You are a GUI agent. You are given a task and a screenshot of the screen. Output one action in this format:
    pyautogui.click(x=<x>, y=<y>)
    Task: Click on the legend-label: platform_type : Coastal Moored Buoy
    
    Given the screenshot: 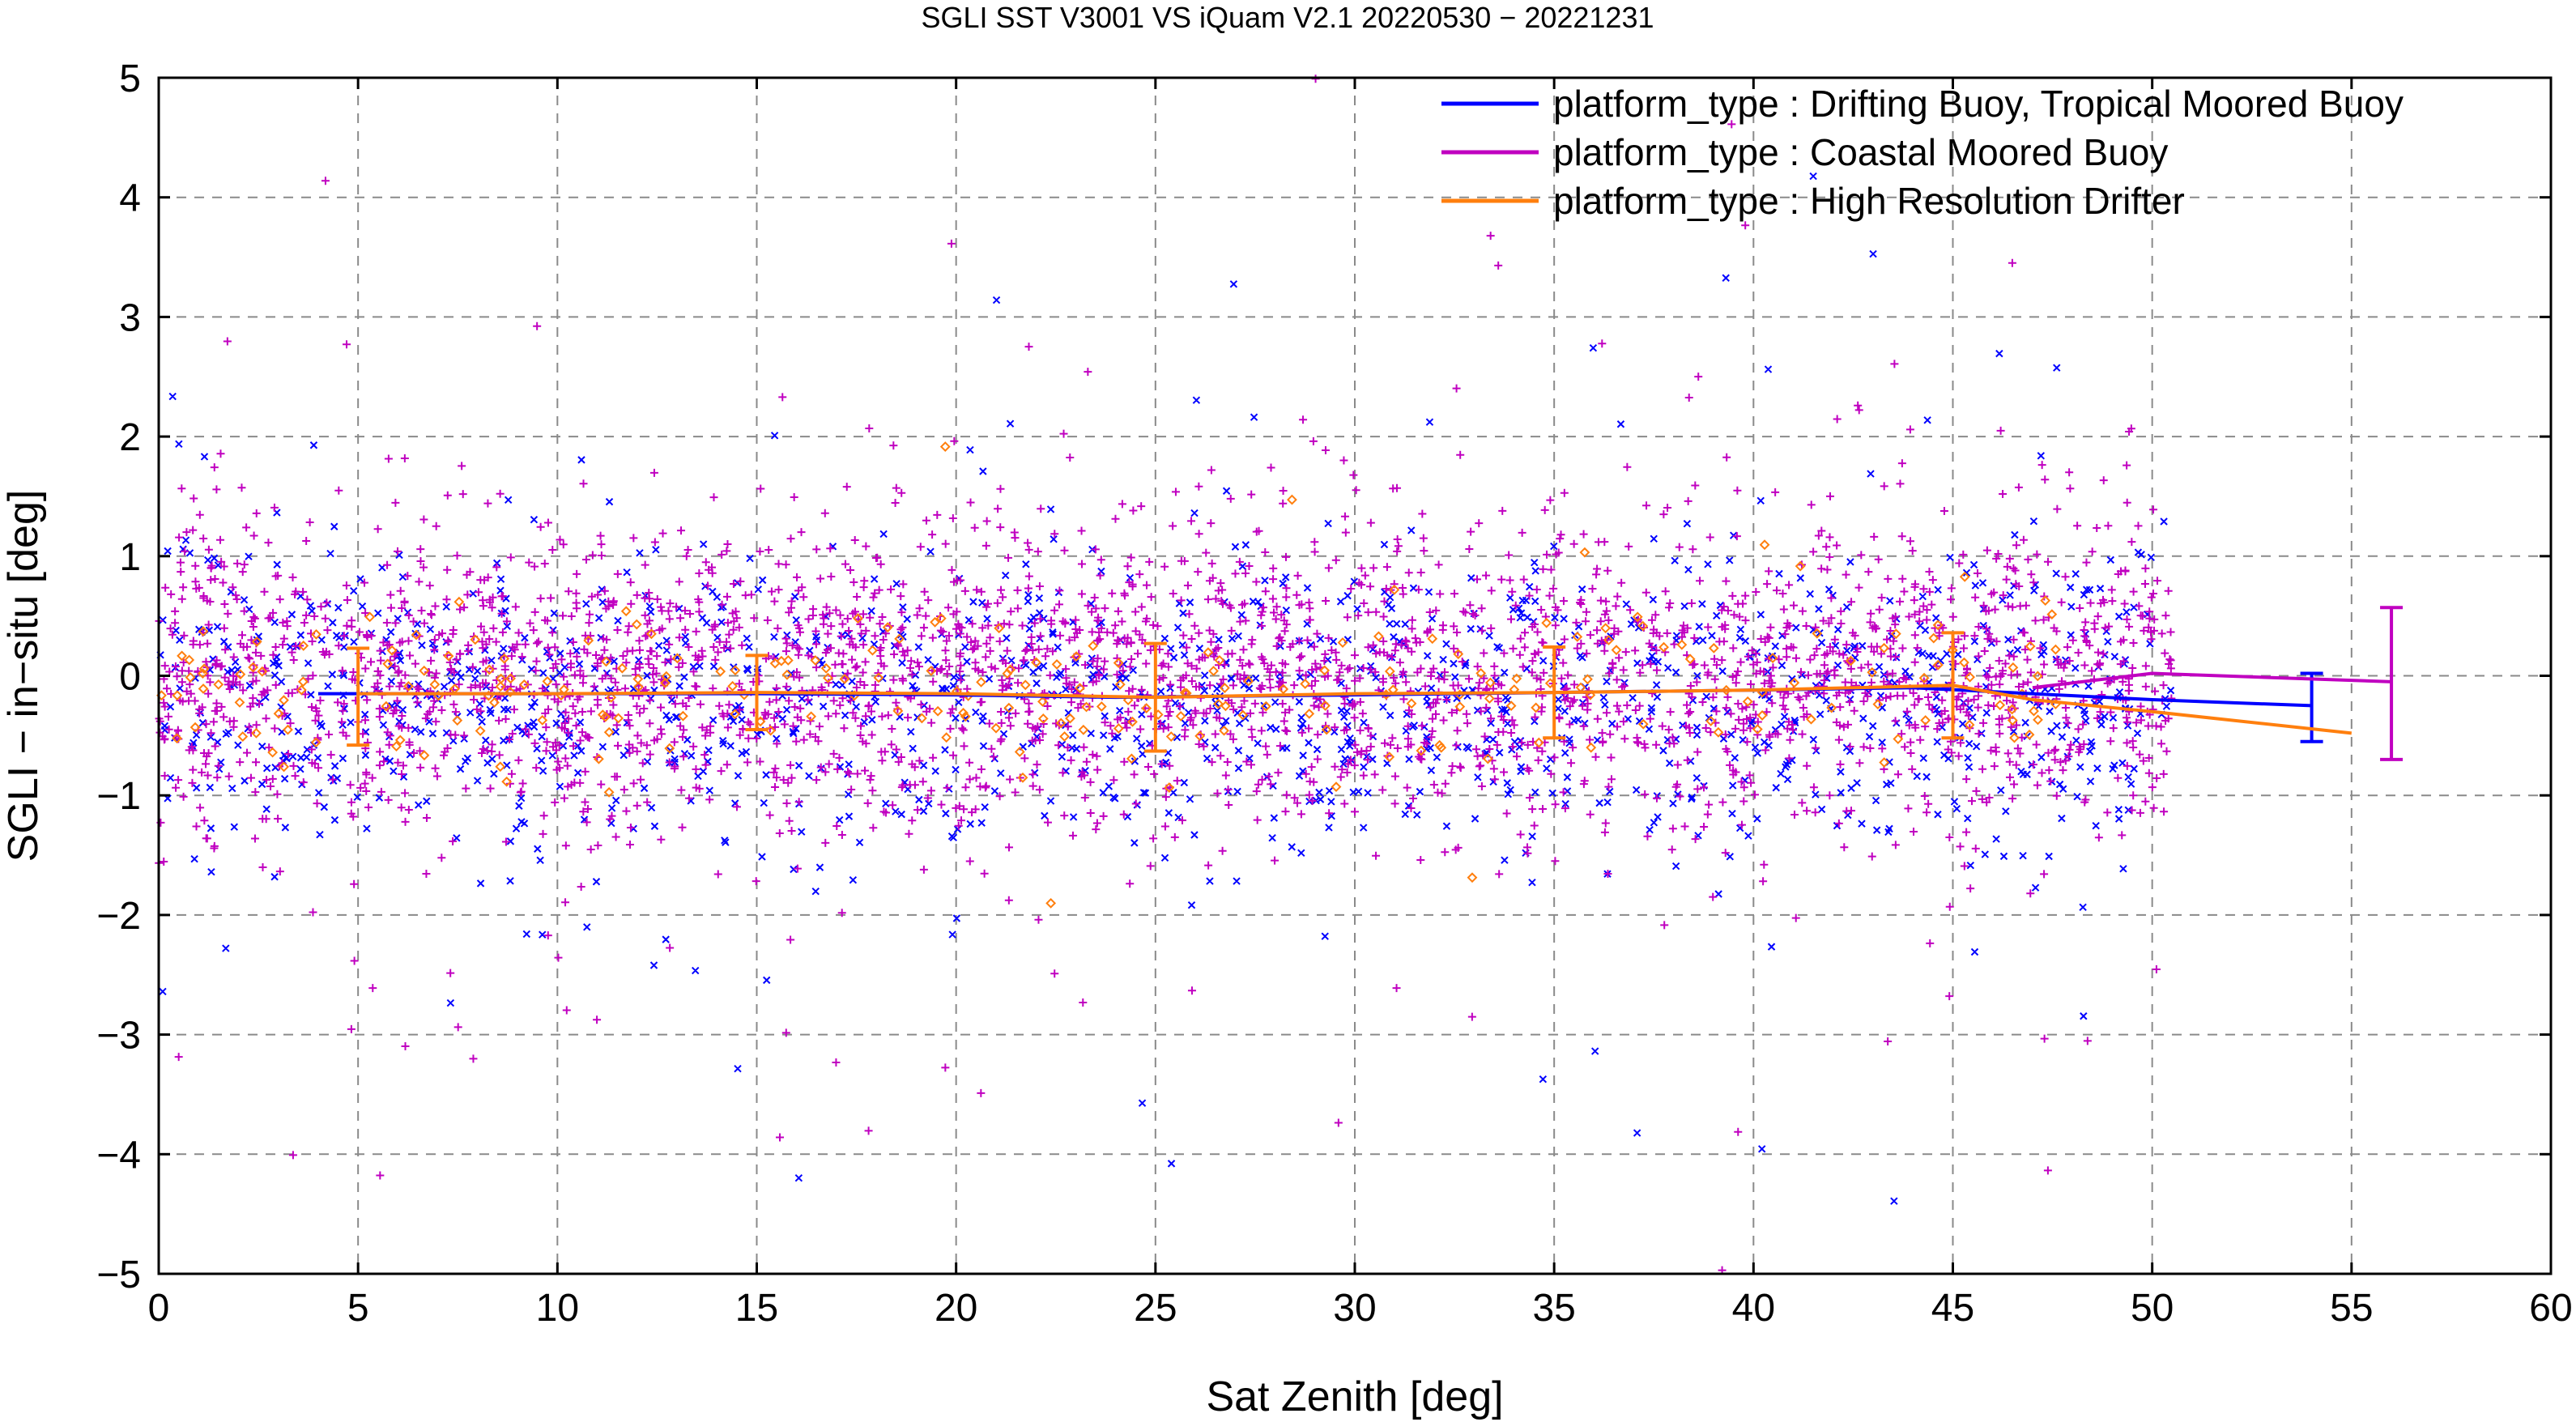 What is the action you would take?
    pyautogui.click(x=1860, y=152)
    